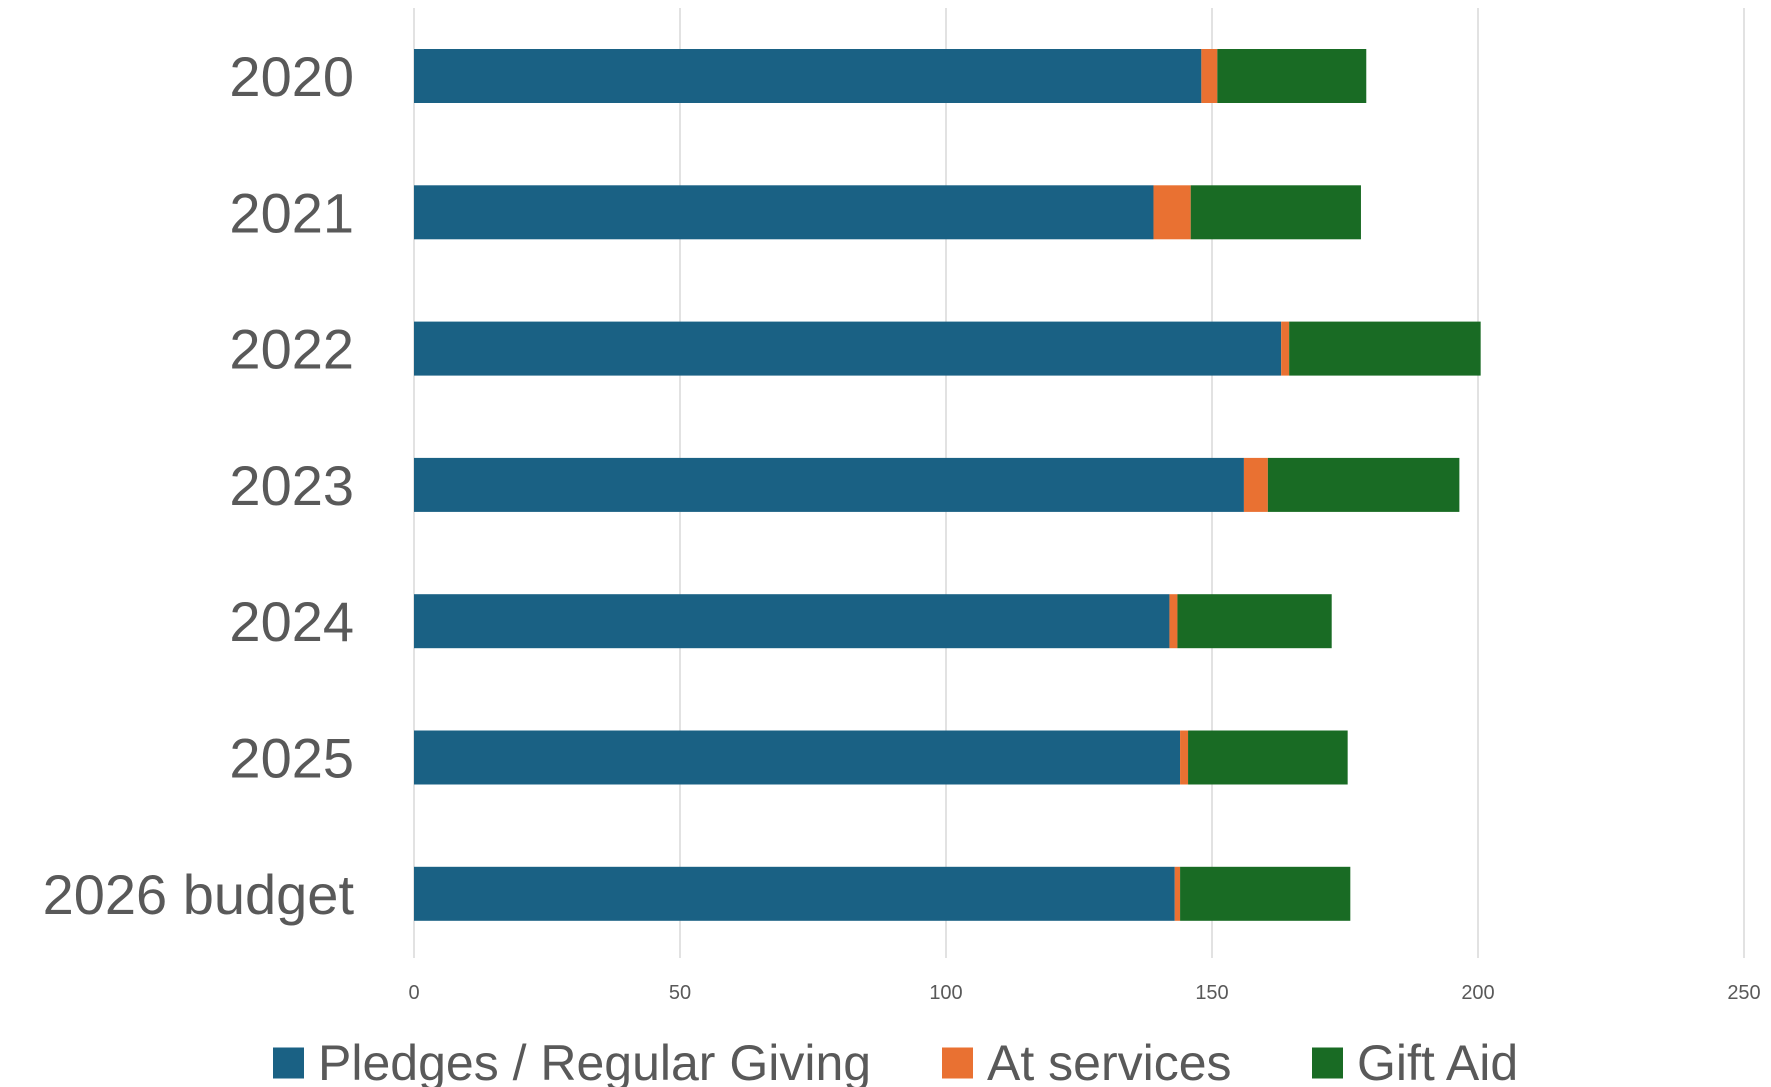 The image size is (1771, 1087). What do you see at coordinates (945, 993) in the screenshot?
I see `x-tick-label: 100` at bounding box center [945, 993].